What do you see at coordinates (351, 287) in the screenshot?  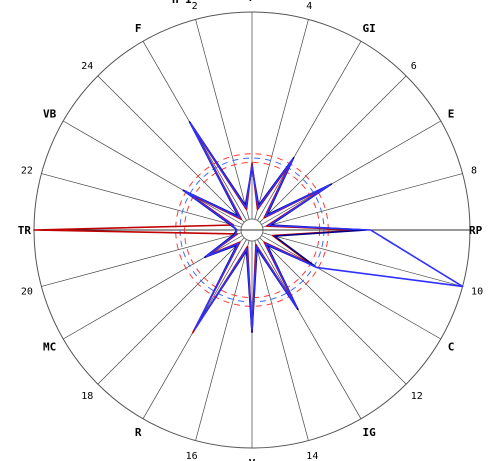 I see `spoke-C` at bounding box center [351, 287].